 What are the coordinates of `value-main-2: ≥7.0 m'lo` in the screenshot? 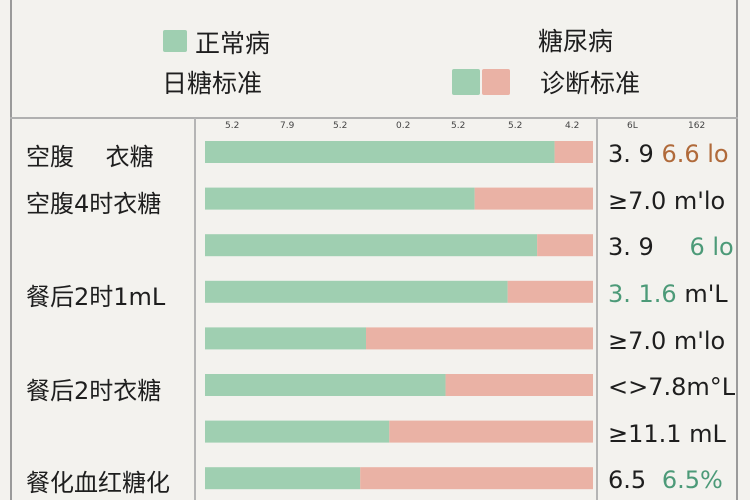 It's located at (667, 201).